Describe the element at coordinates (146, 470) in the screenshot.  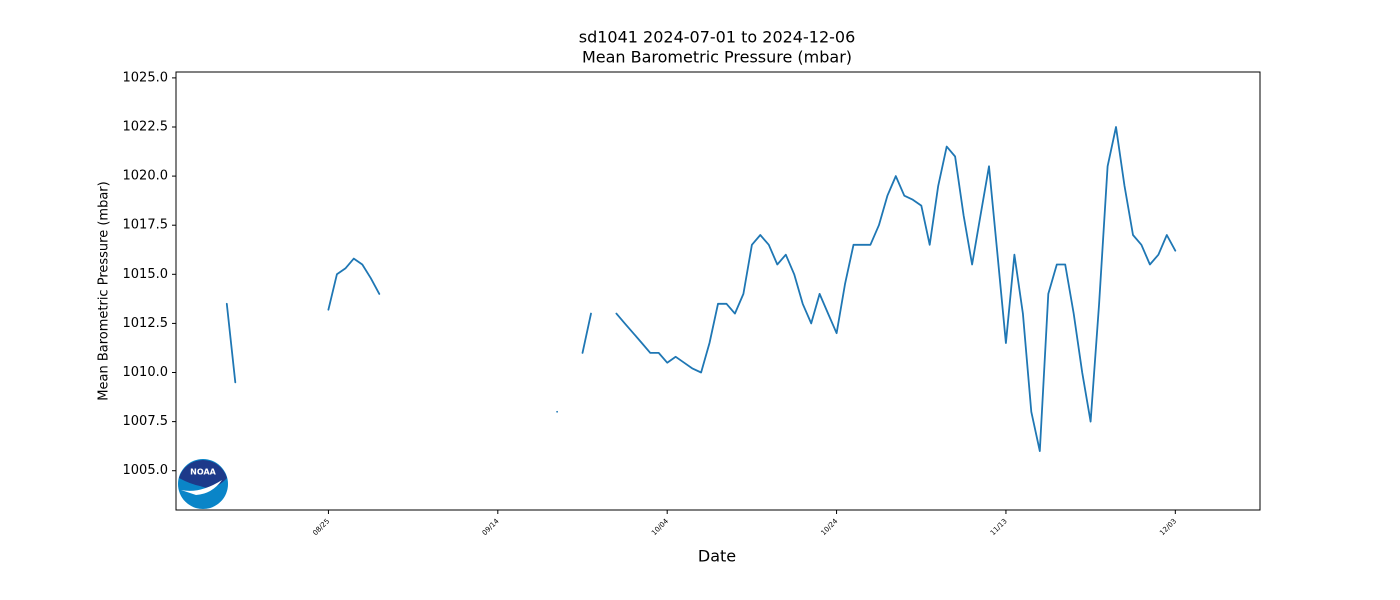
I see `y-tick-label: 1005.0` at that location.